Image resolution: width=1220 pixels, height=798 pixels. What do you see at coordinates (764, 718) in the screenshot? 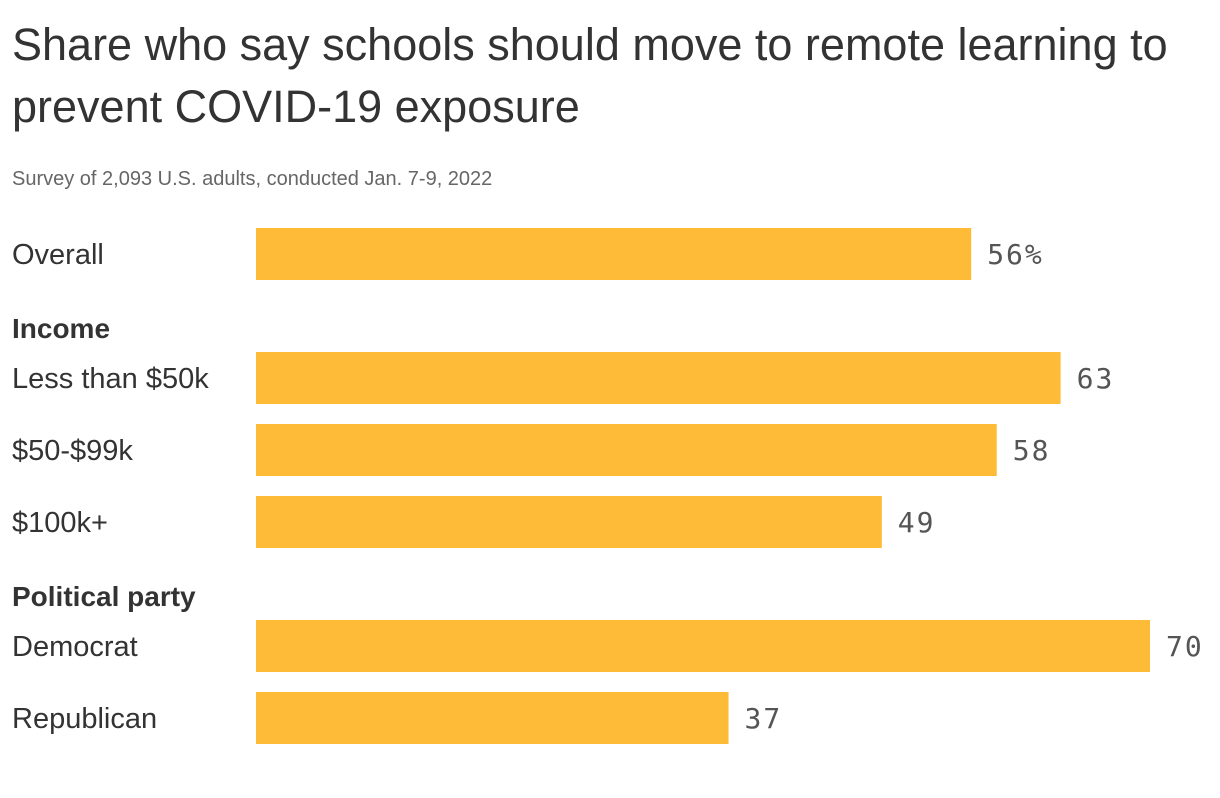
I see `value-label-republican: 37` at bounding box center [764, 718].